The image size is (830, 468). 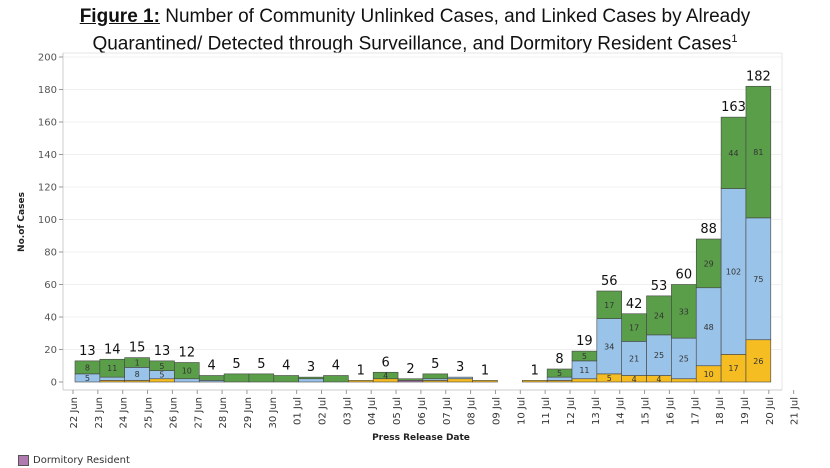 I want to click on segment-label: 33, so click(x=684, y=311).